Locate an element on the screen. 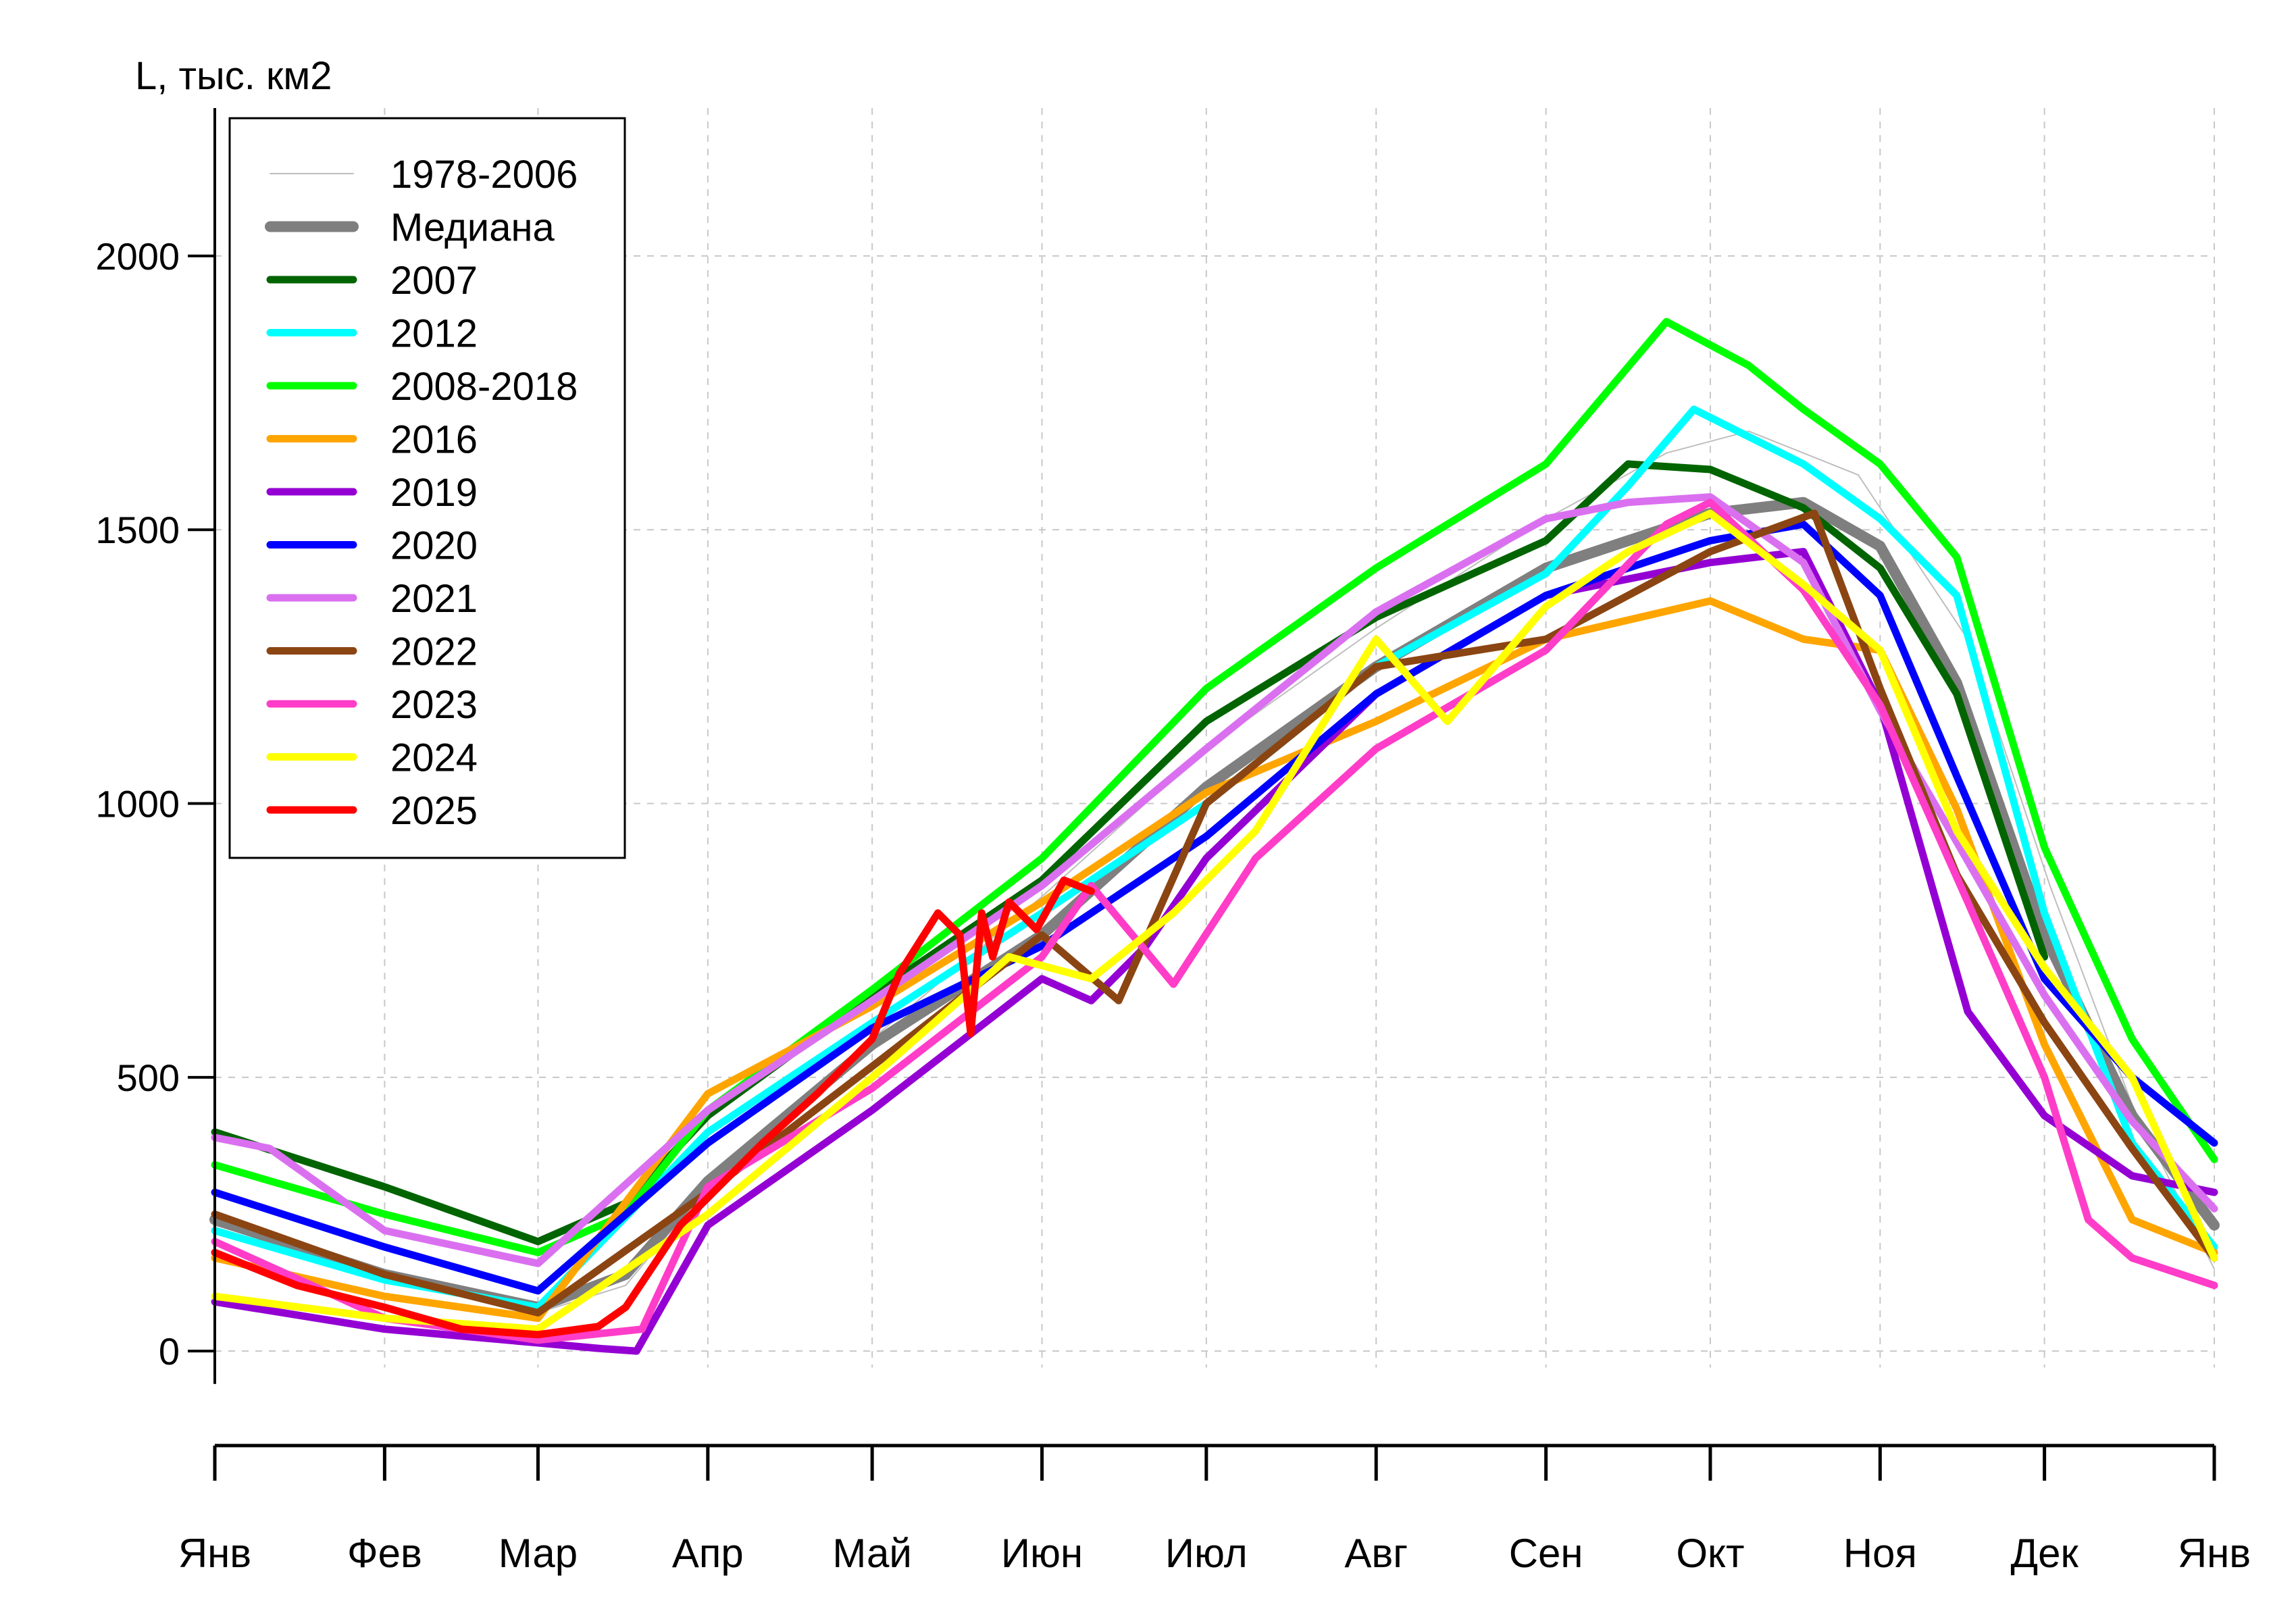  x-tick-label: Сен is located at coordinates (1546, 1553).